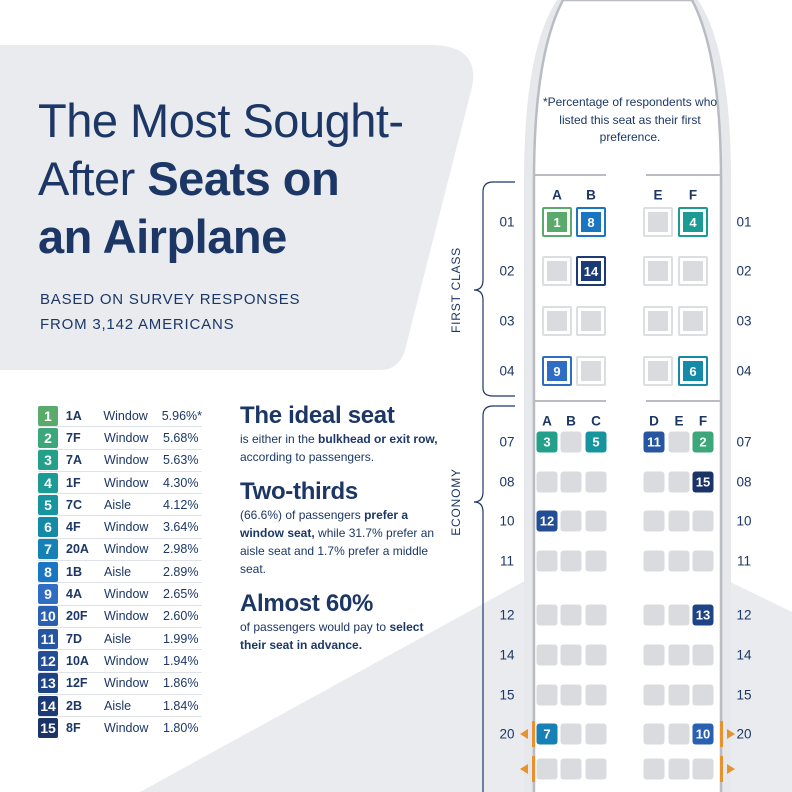 The image size is (792, 792). I want to click on seat-10B, so click(571, 521).